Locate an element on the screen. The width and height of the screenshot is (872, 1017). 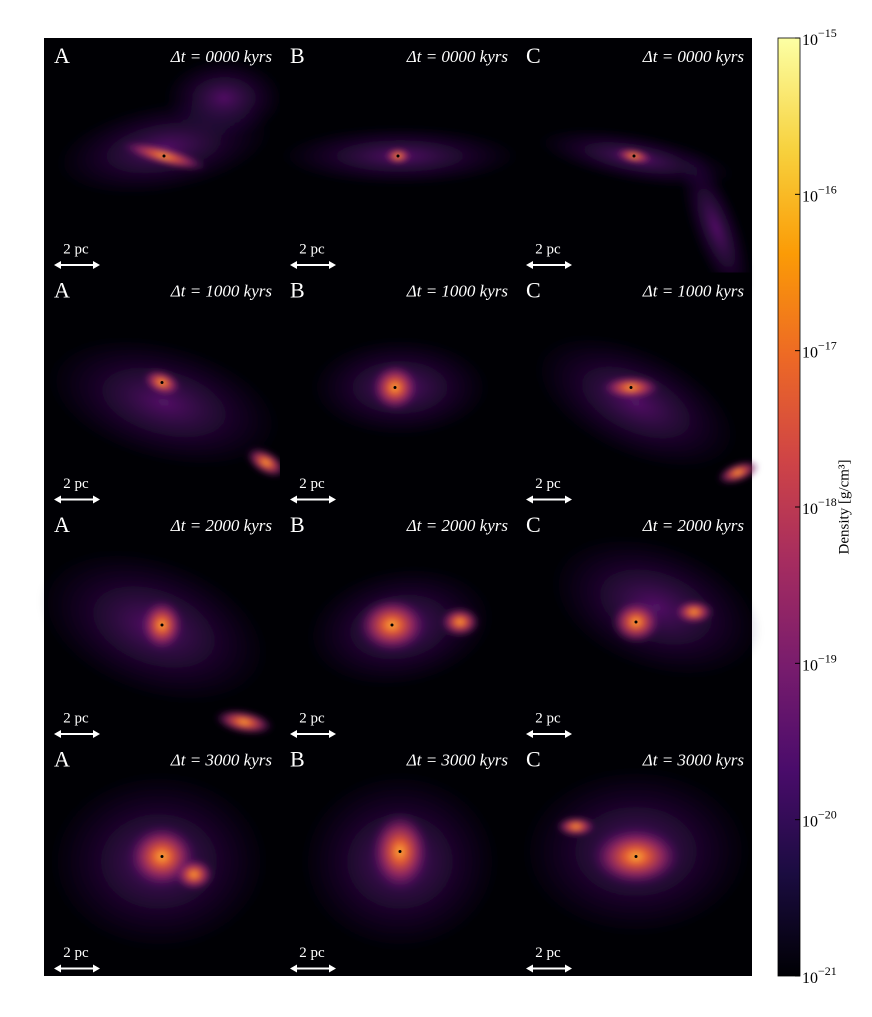
panel: C Δt = 0000 kyrs 2 pc is located at coordinates (634, 171).